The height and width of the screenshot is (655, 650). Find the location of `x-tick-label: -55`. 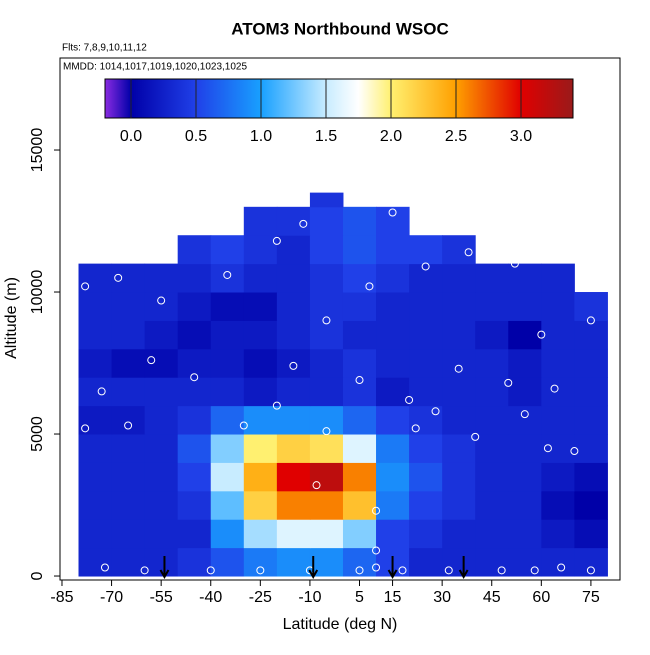

x-tick-label: -55 is located at coordinates (161, 597).